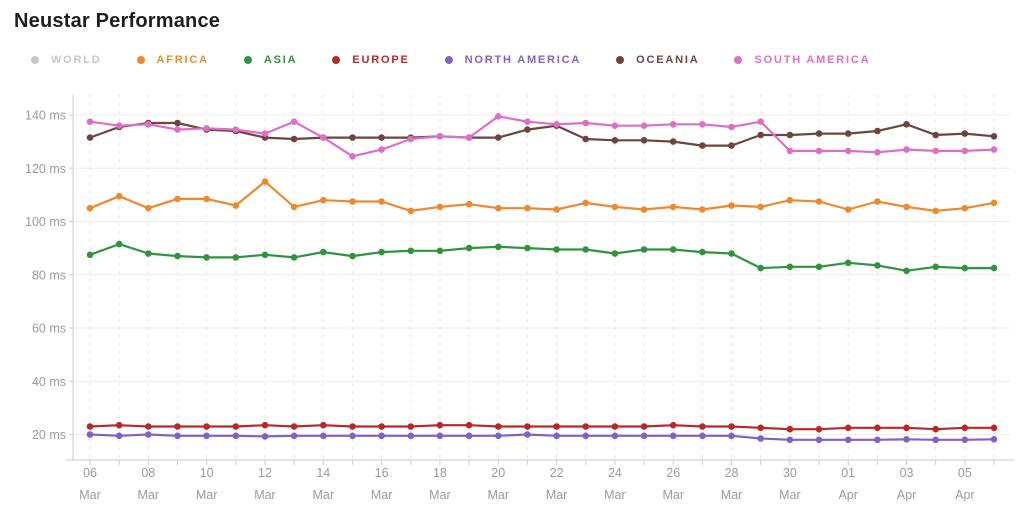 The height and width of the screenshot is (521, 1024). What do you see at coordinates (172, 60) in the screenshot?
I see `legend-item-africa: AFRICA` at bounding box center [172, 60].